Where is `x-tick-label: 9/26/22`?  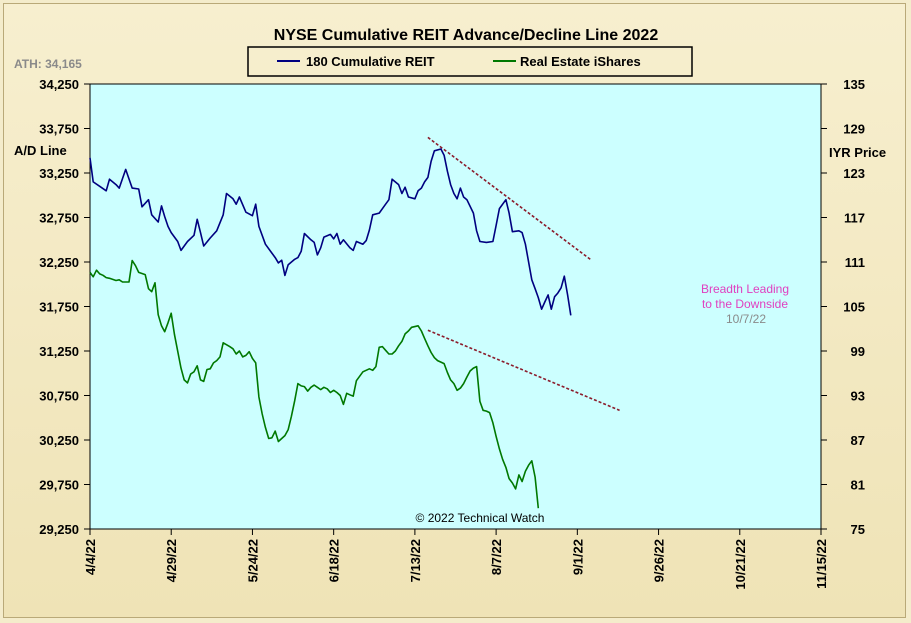
x-tick-label: 9/26/22 is located at coordinates (659, 560).